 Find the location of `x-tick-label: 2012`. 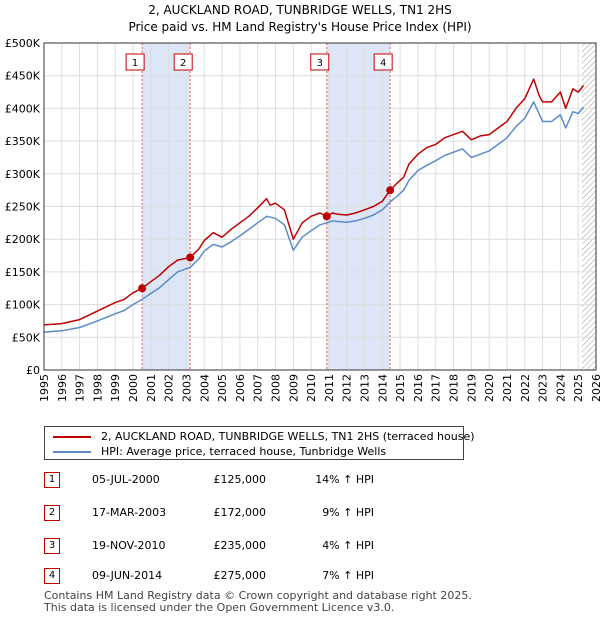

x-tick-label: 2012 is located at coordinates (347, 388).